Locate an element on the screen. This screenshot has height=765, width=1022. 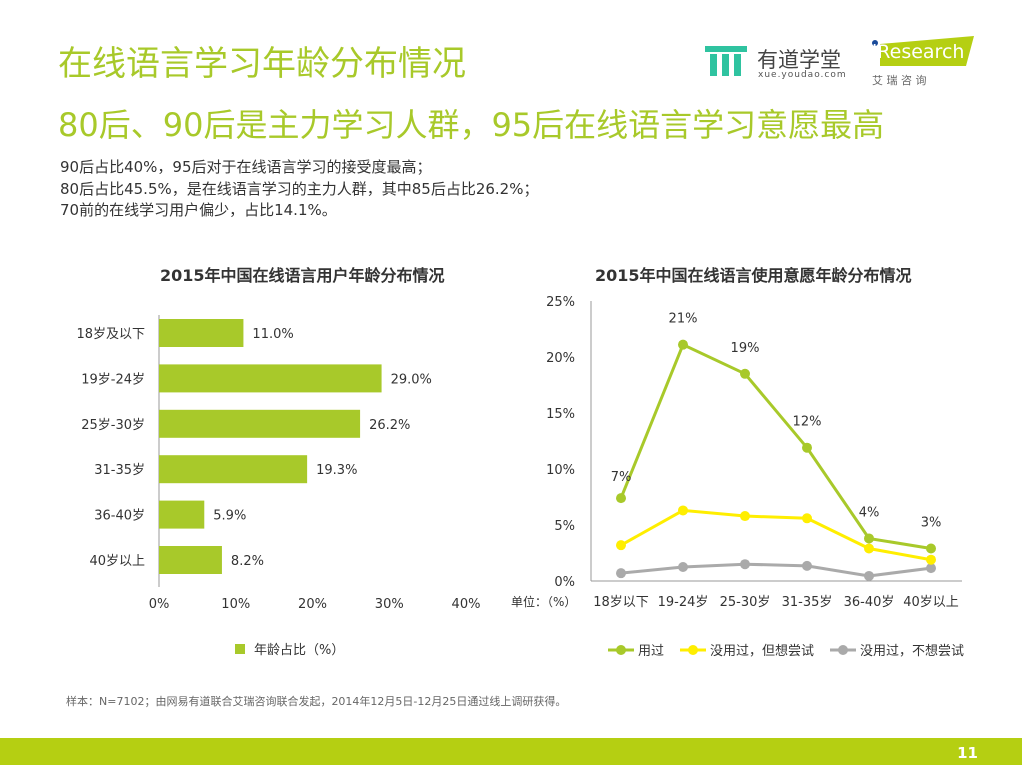
data-label: 5.9% is located at coordinates (229, 516).